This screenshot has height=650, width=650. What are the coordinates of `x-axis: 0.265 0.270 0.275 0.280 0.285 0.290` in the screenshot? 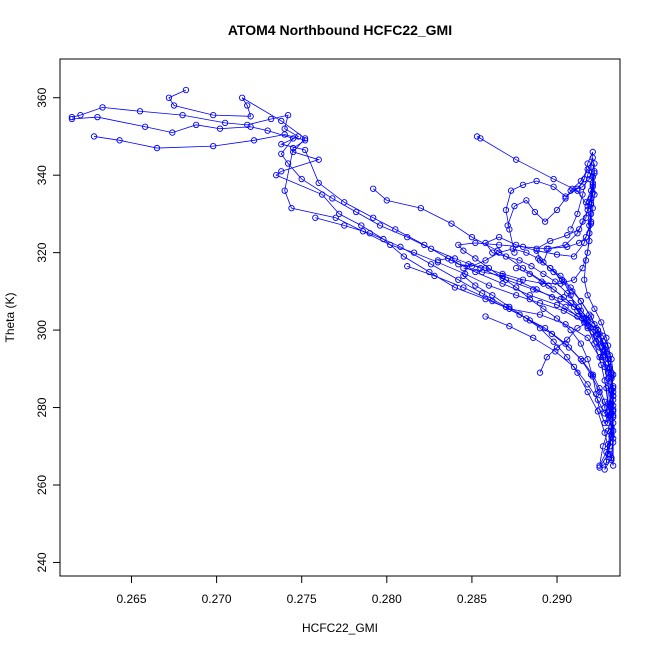 It's located at (344, 590).